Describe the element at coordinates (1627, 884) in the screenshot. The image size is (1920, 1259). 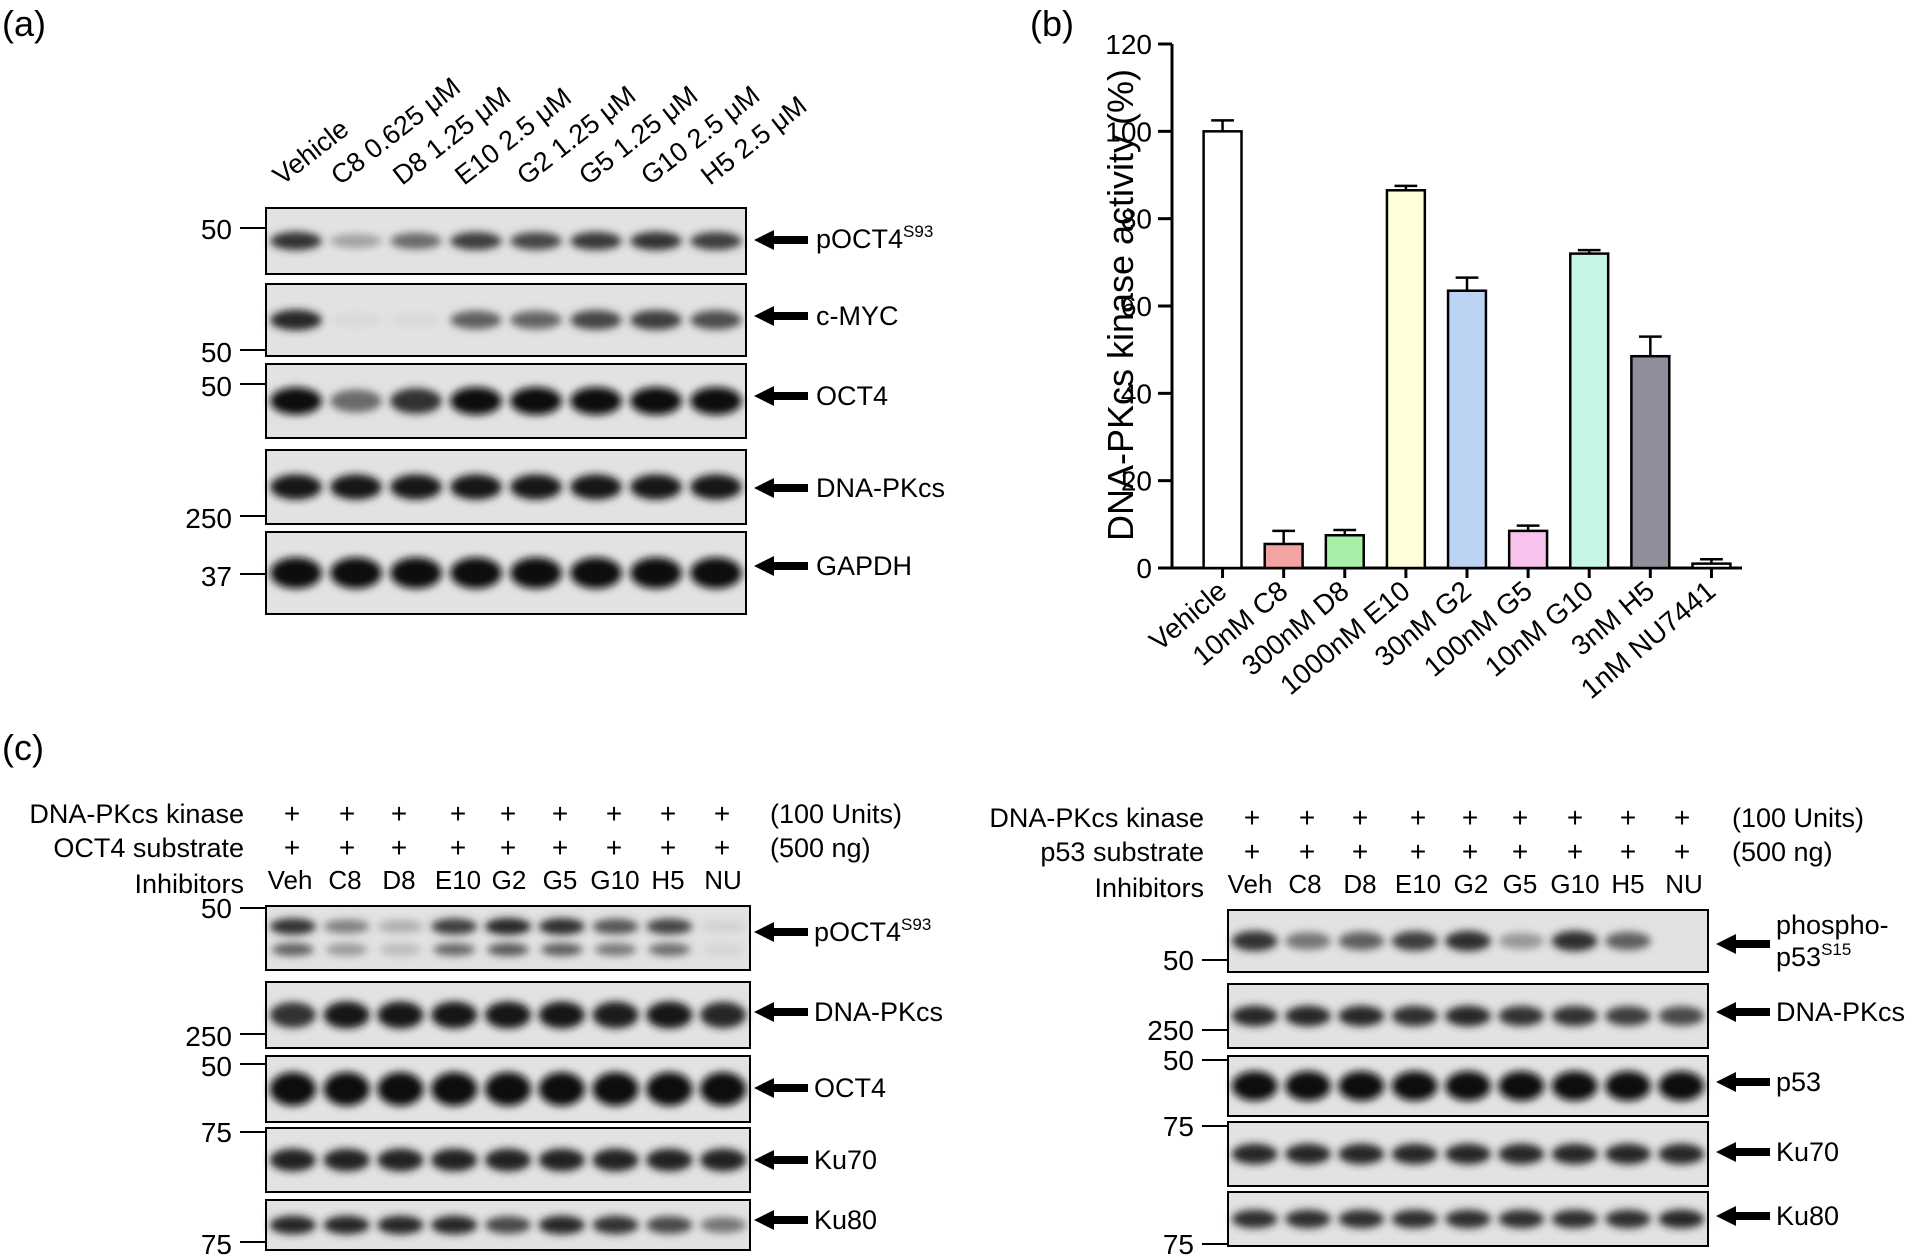
I see `lane-label: H5` at that location.